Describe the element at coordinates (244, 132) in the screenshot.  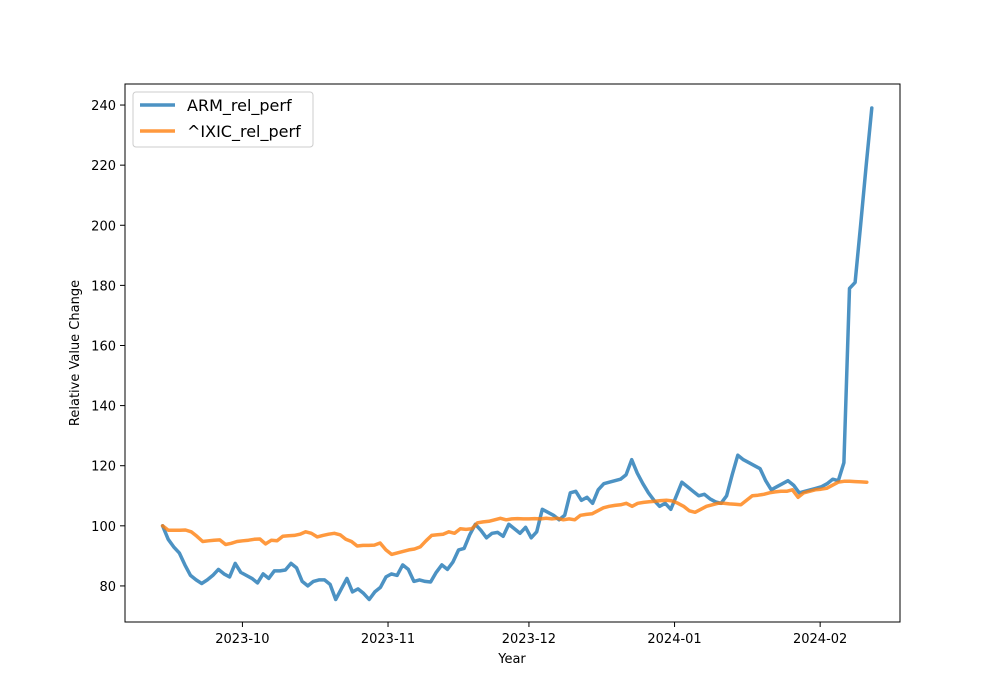
I see `legend-label-2: ^IXIC_rel_perf` at that location.